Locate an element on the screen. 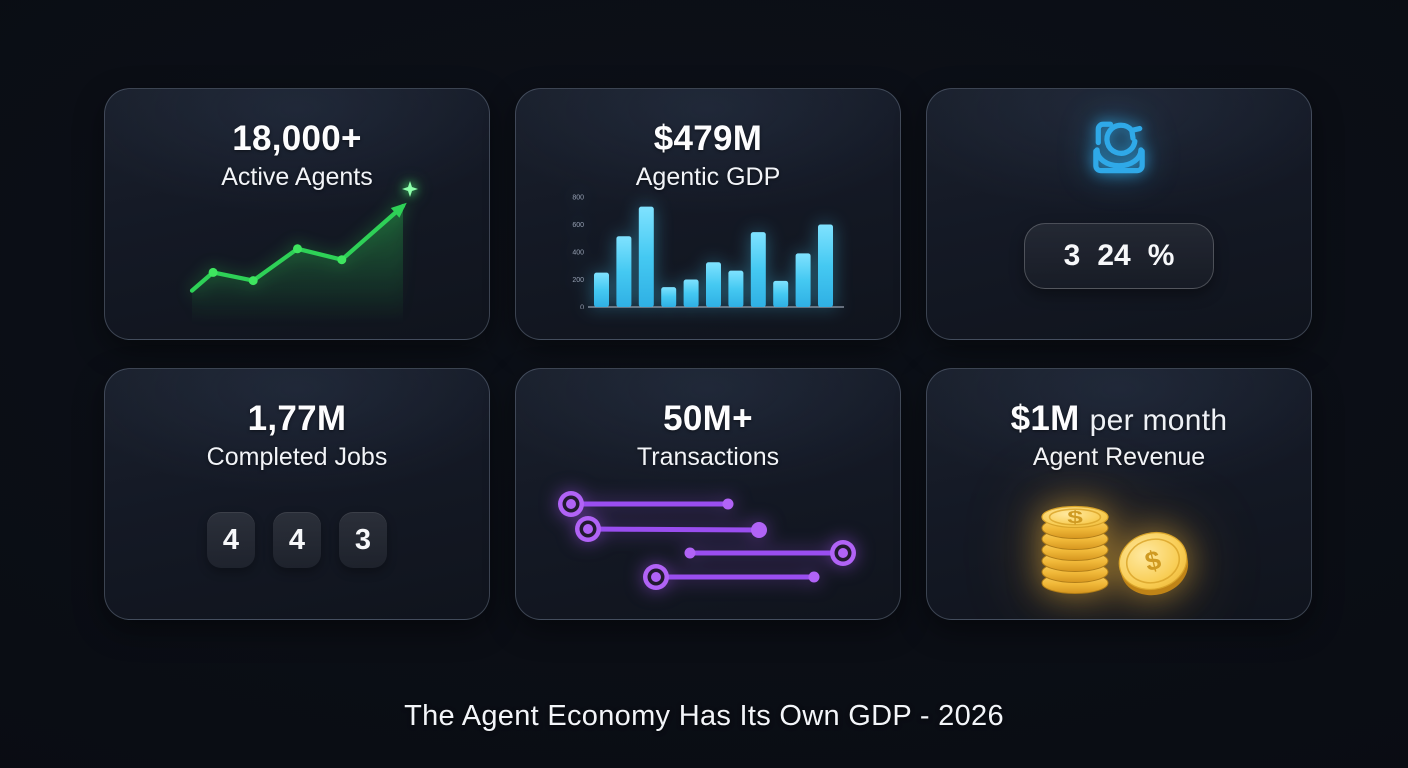  agent-revenue-card: $1M per month Agent Revenue is located at coordinates (1119, 494).